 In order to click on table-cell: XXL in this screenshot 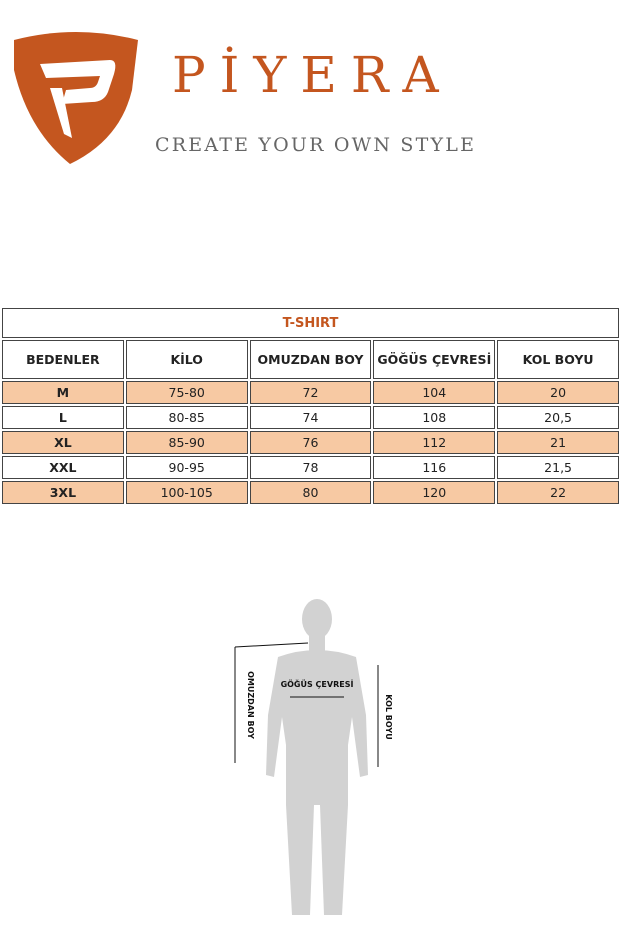, I will do `click(63, 467)`.